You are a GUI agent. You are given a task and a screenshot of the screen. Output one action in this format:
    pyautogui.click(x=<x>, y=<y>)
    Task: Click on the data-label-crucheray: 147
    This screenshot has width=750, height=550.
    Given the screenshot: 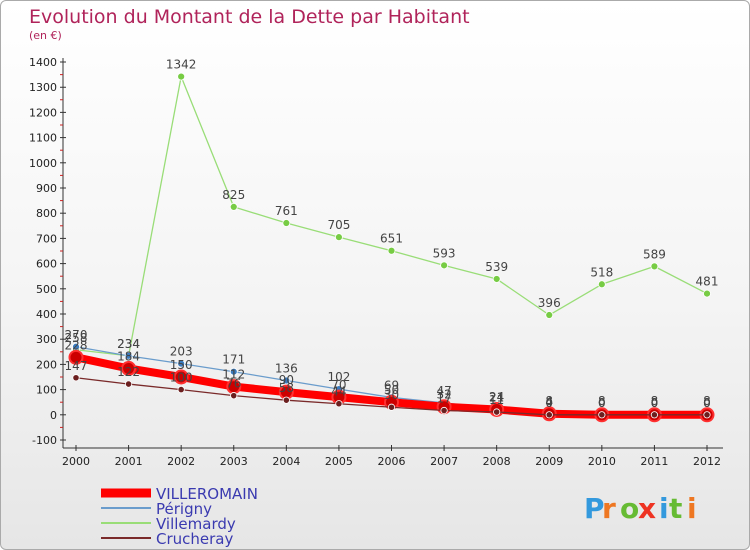 What is the action you would take?
    pyautogui.click(x=76, y=366)
    